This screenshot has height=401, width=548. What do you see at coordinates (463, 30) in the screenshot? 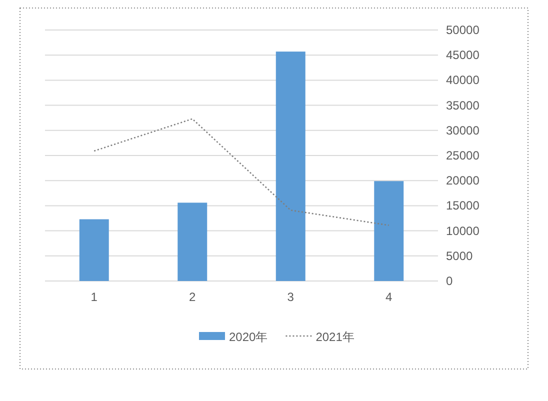
I see `y-tick-label: 50000` at bounding box center [463, 30].